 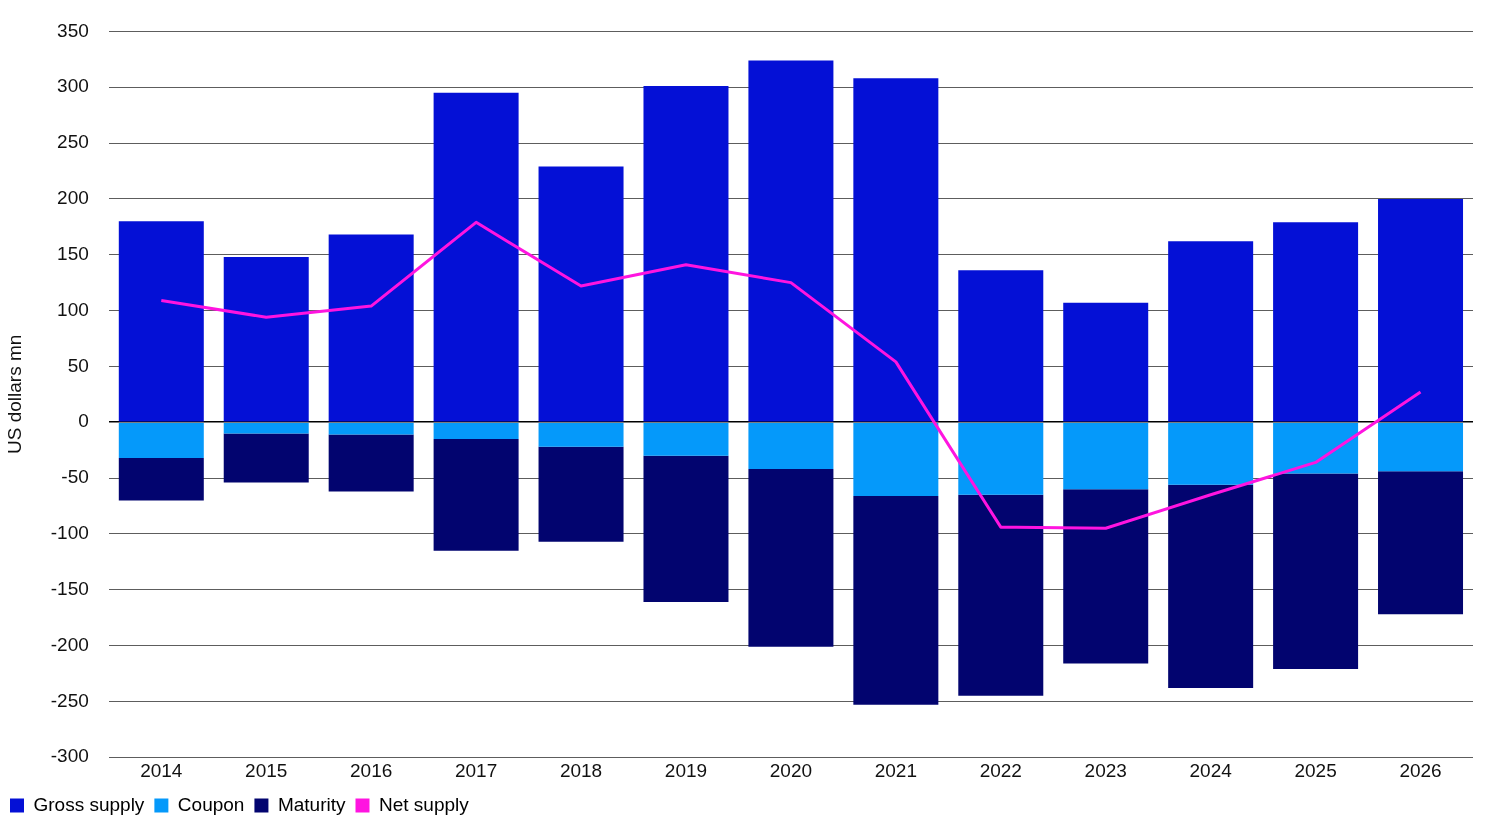 What do you see at coordinates (73, 30) in the screenshot?
I see `y-tick-label: 350` at bounding box center [73, 30].